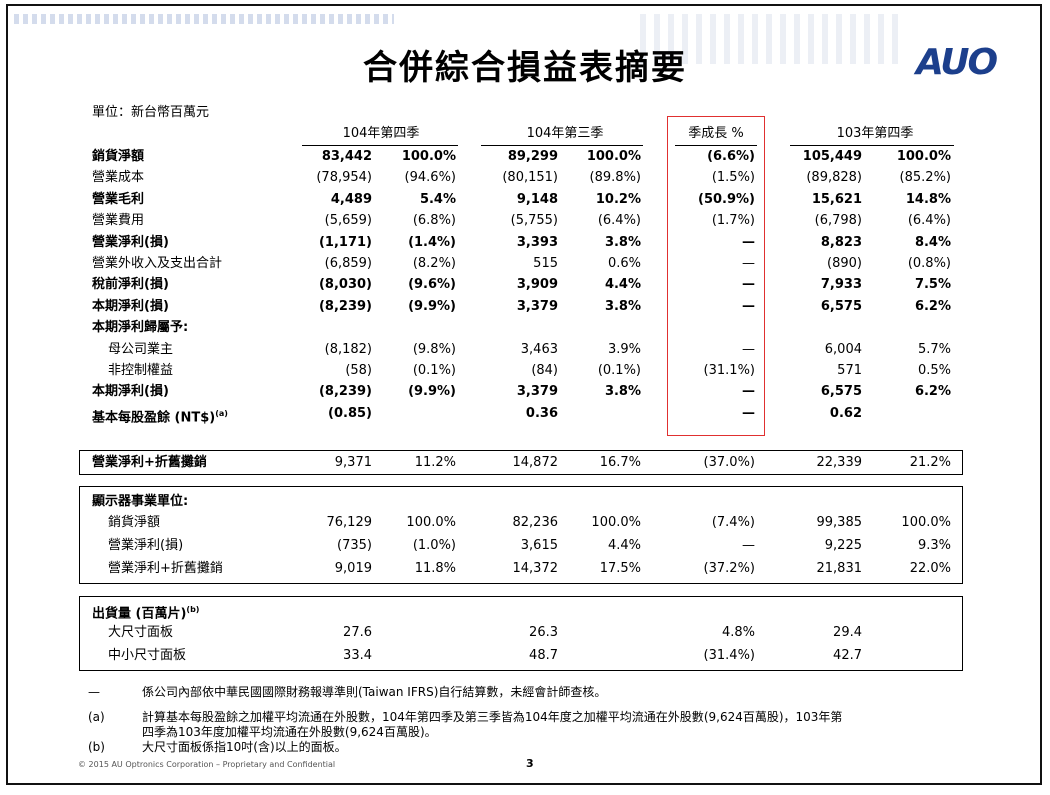 This screenshot has height=795, width=1050. I want to click on row-value: 0.5%, so click(934, 370).